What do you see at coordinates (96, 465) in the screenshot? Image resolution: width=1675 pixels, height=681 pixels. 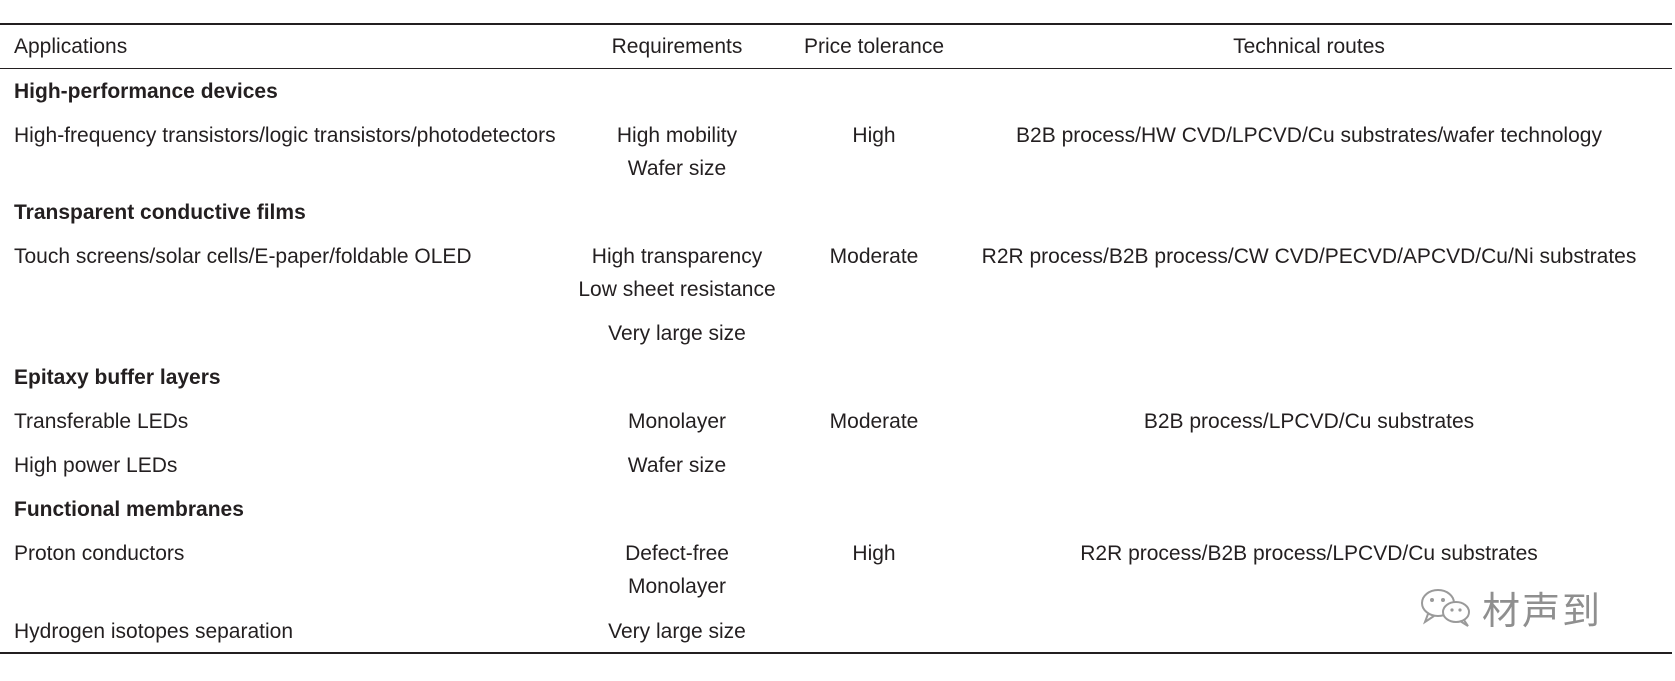 I see `application-cell: High power LEDs` at bounding box center [96, 465].